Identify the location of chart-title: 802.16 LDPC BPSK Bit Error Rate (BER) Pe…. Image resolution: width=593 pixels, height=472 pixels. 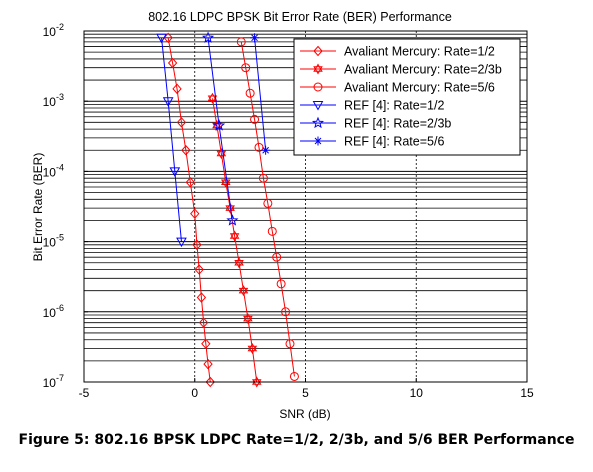
(300, 17).